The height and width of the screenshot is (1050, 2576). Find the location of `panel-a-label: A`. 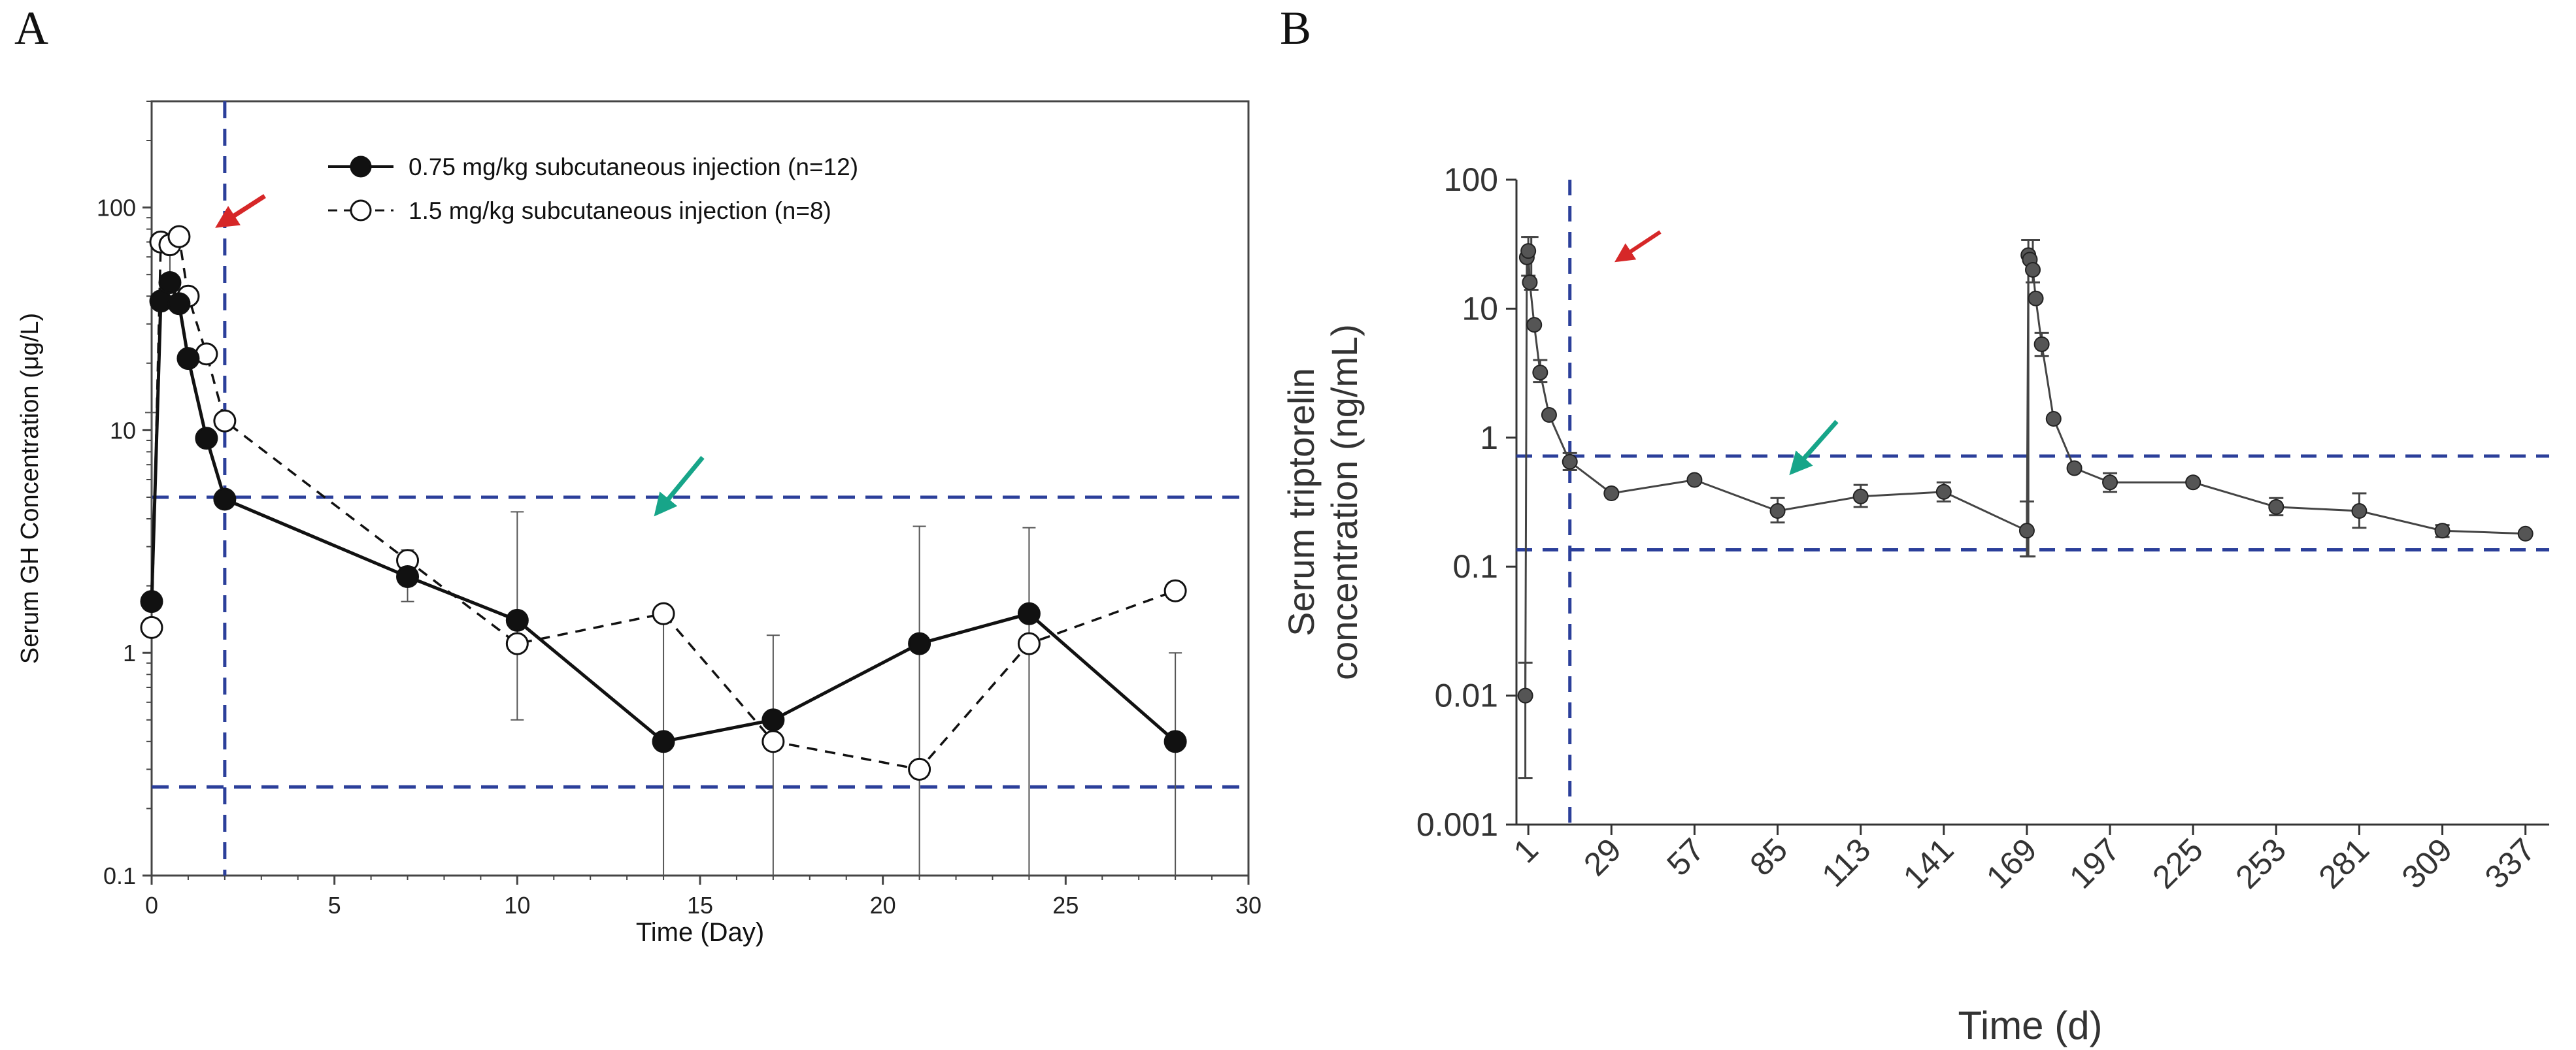

panel-a-label: A is located at coordinates (31, 28).